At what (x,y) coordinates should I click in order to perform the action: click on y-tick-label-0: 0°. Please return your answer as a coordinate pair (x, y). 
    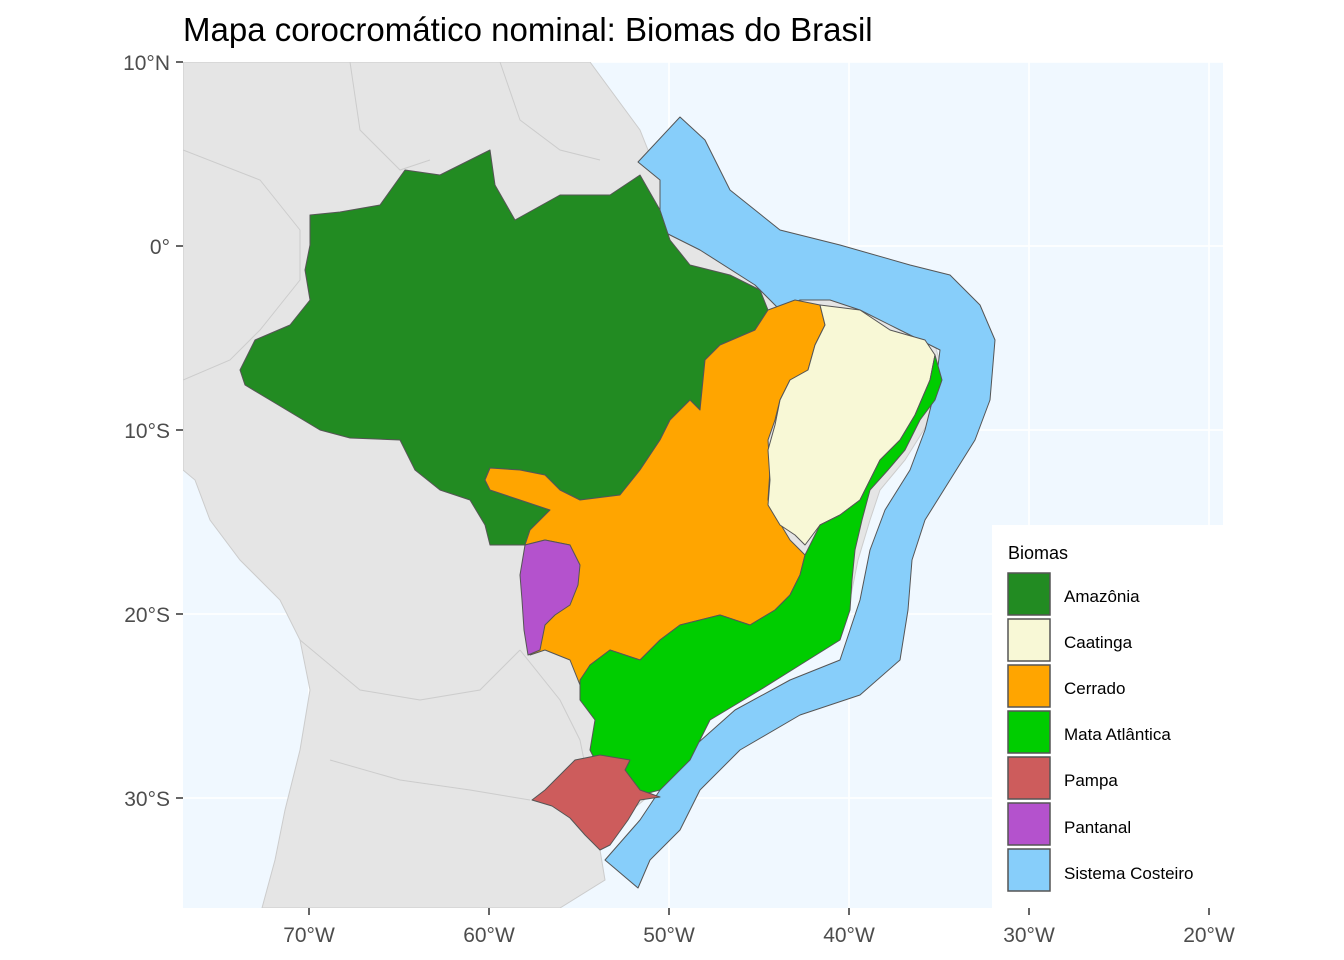
    Looking at the image, I should click on (160, 247).